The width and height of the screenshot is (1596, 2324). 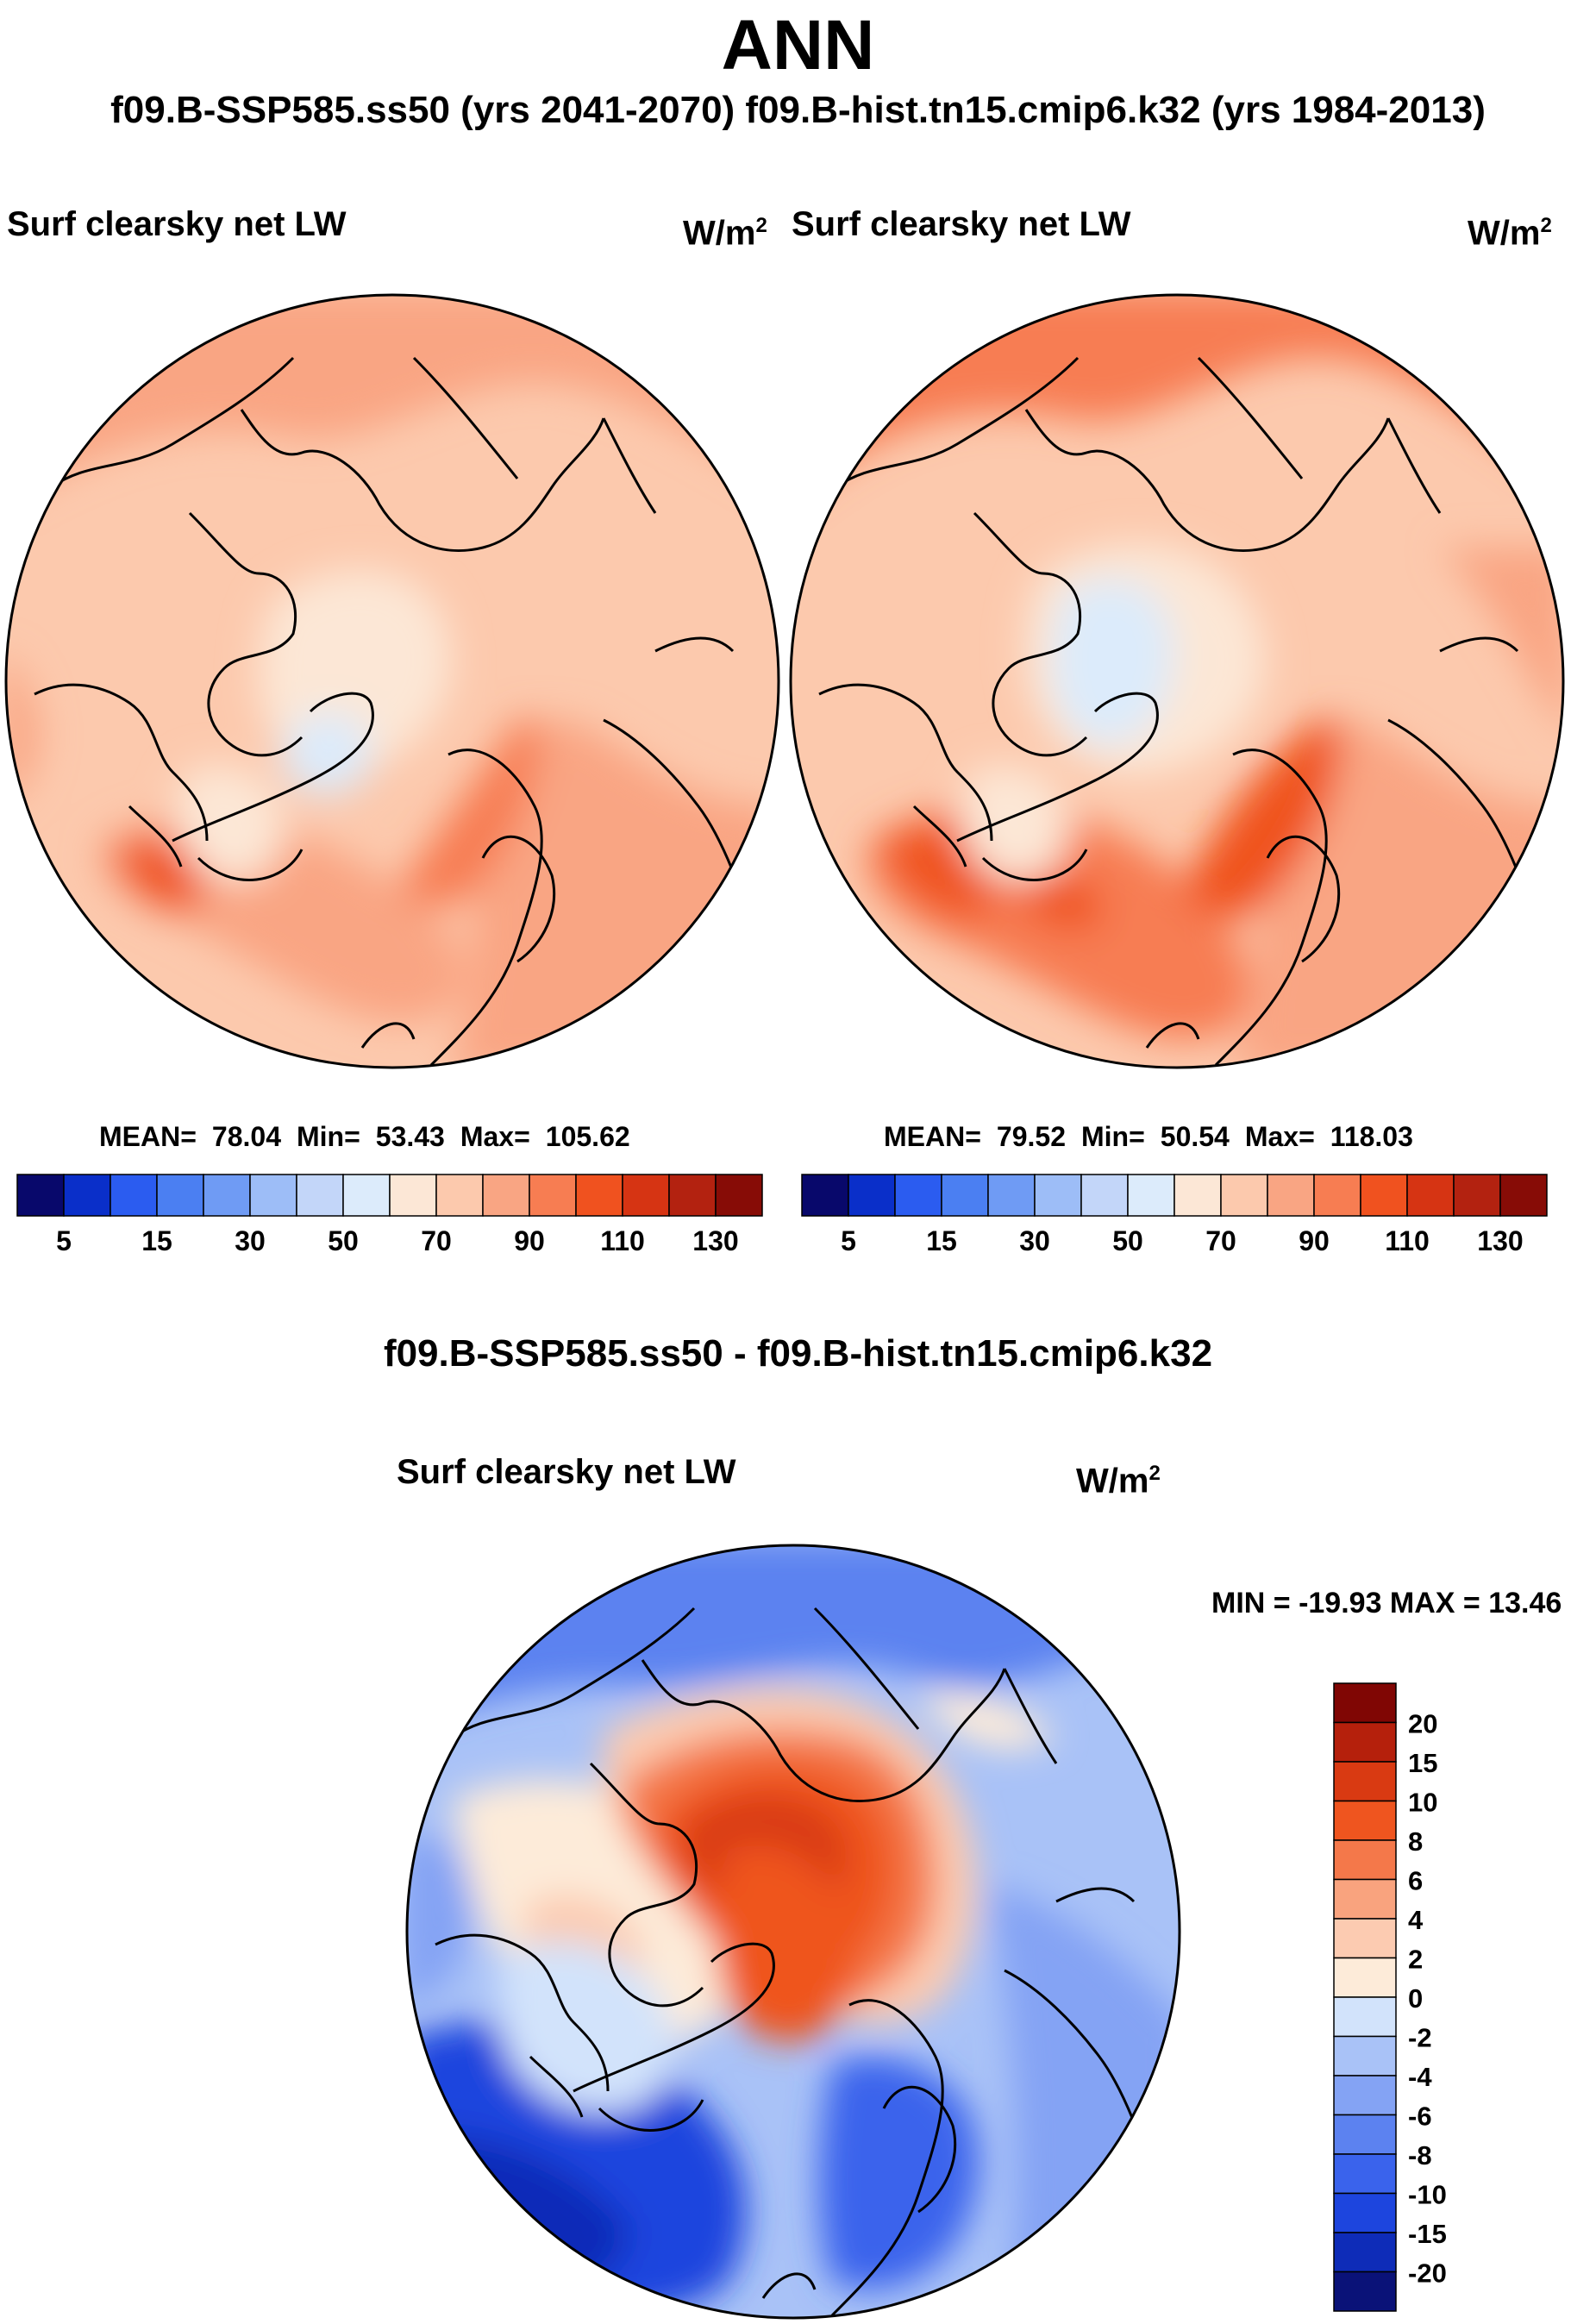 I want to click on difference-colorbar-tick-label: -15, so click(x=1427, y=2234).